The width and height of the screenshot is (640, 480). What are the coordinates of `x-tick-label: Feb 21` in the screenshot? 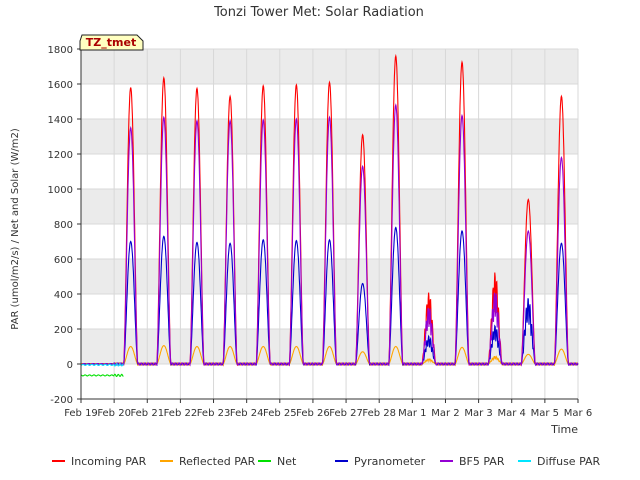 It's located at (147, 413).